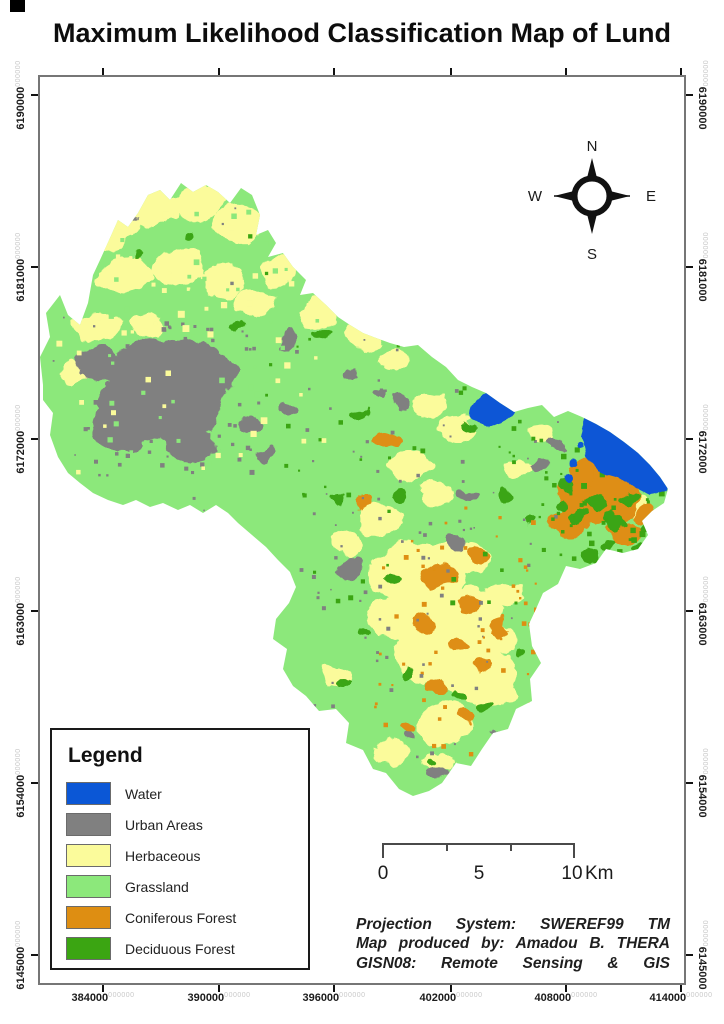 The width and height of the screenshot is (724, 1024). I want to click on deciduous-swatch, so click(88, 948).